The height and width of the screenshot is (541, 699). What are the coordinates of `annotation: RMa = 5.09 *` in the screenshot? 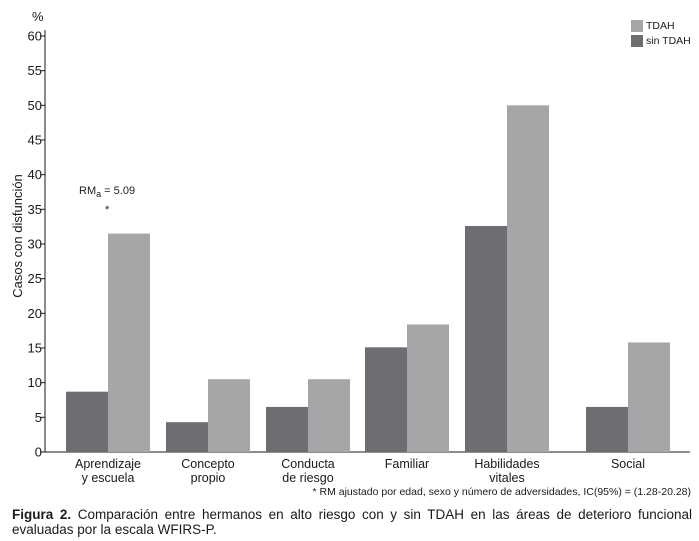 It's located at (107, 200).